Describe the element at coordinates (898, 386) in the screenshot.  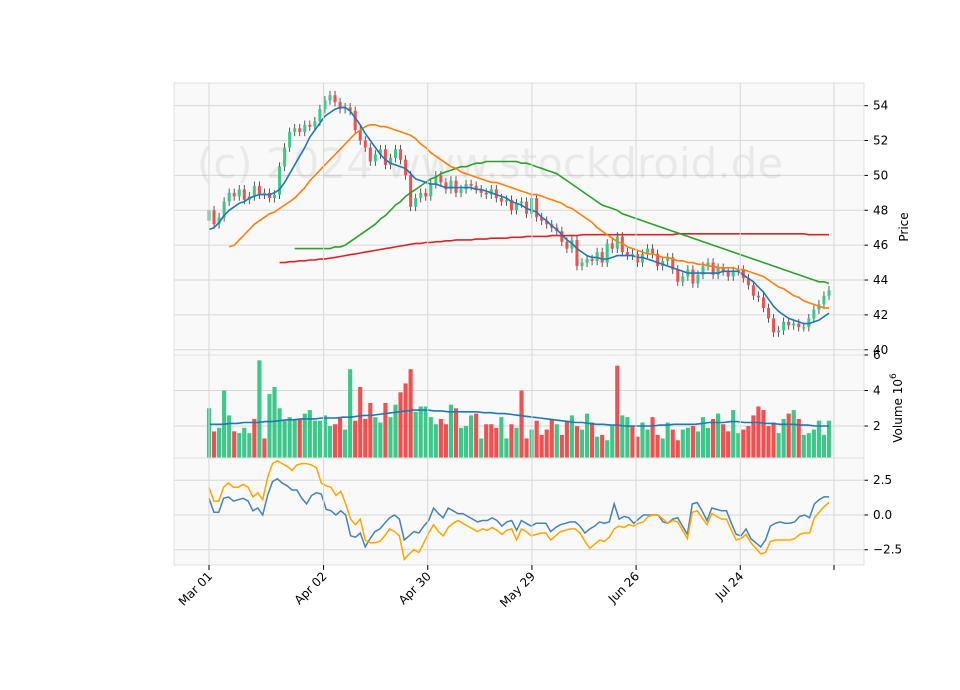
I see `volume-multiplier: 10` at that location.